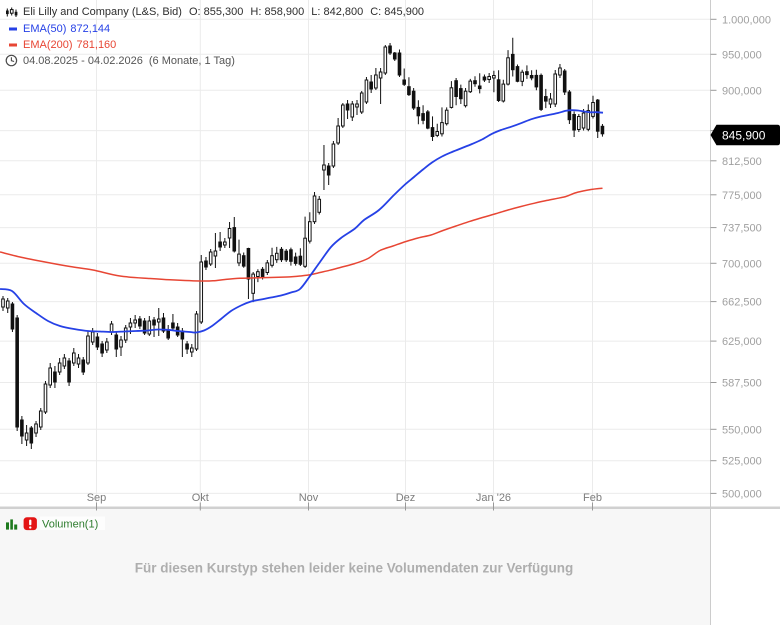  What do you see at coordinates (70, 525) in the screenshot?
I see `svg-text: Volumen(1)` at bounding box center [70, 525].